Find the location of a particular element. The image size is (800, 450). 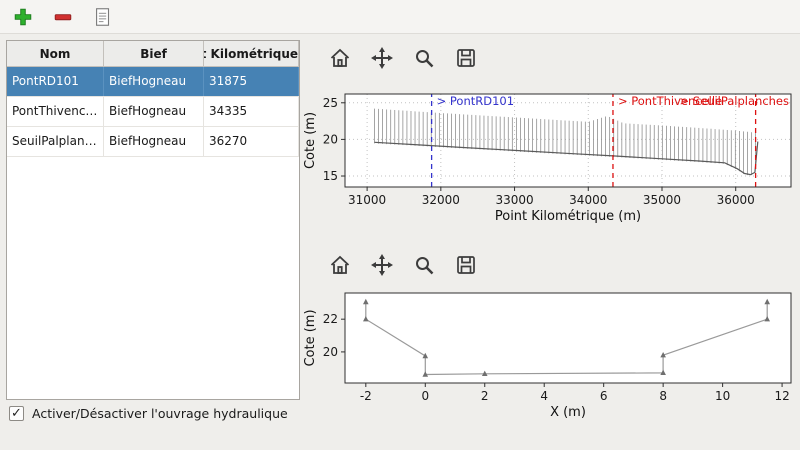

table-row: SeuilPalplanches BiefHogneau 36270 is located at coordinates (153, 142).